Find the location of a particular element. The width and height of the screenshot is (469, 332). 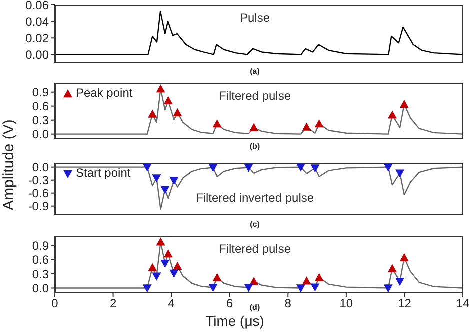

x-tick-label: 14 is located at coordinates (462, 303).